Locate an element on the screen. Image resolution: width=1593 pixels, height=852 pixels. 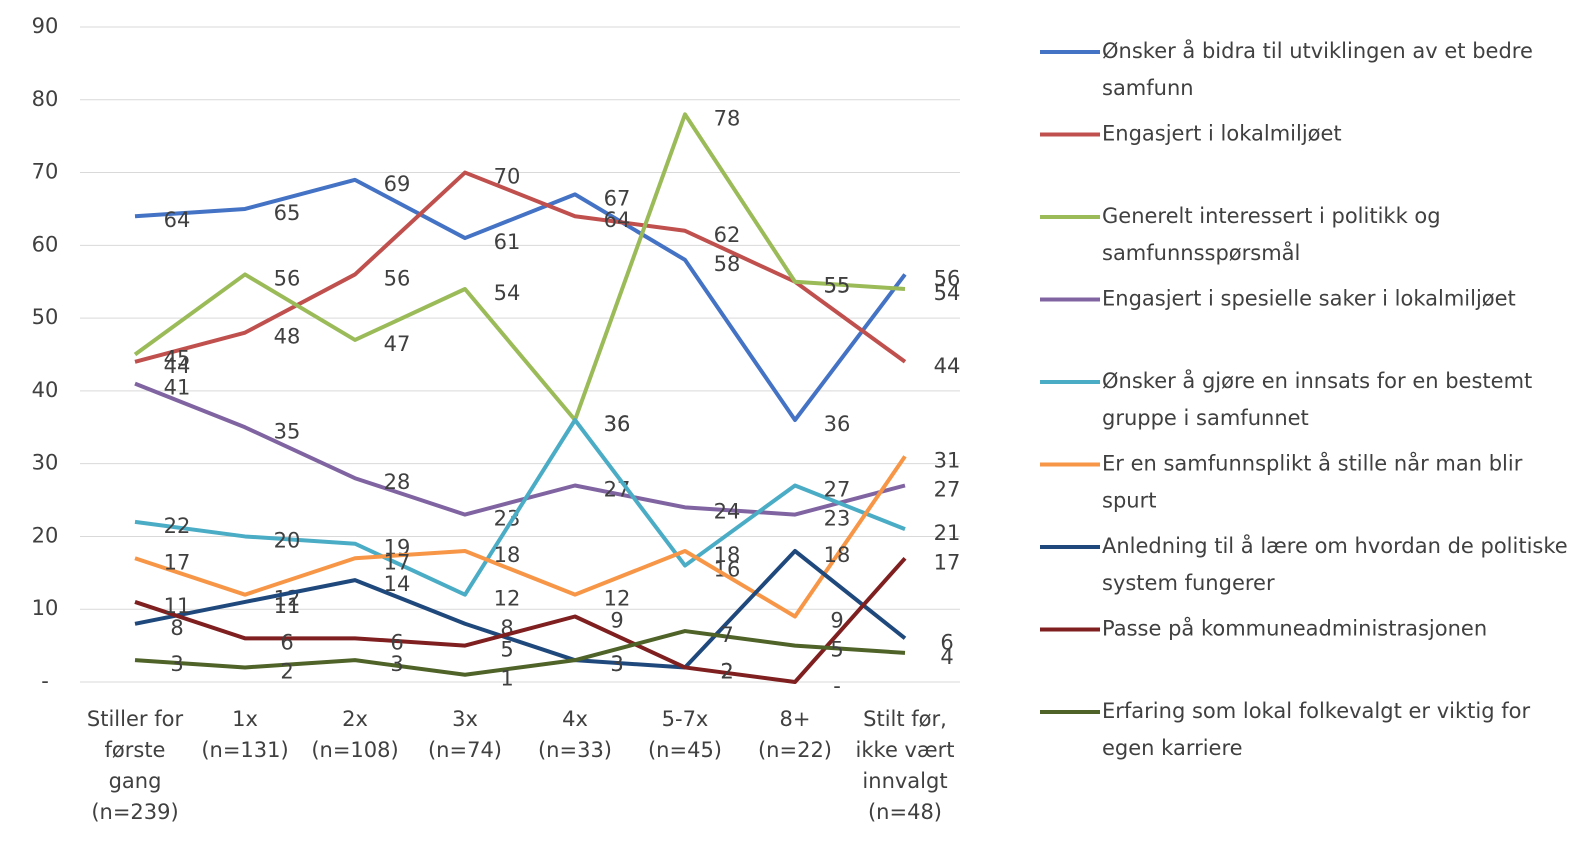
data-label: 78 is located at coordinates (727, 118).